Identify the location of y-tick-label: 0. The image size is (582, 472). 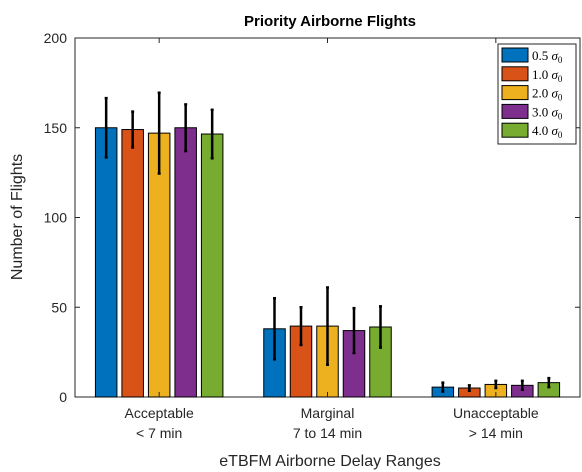
(63, 397).